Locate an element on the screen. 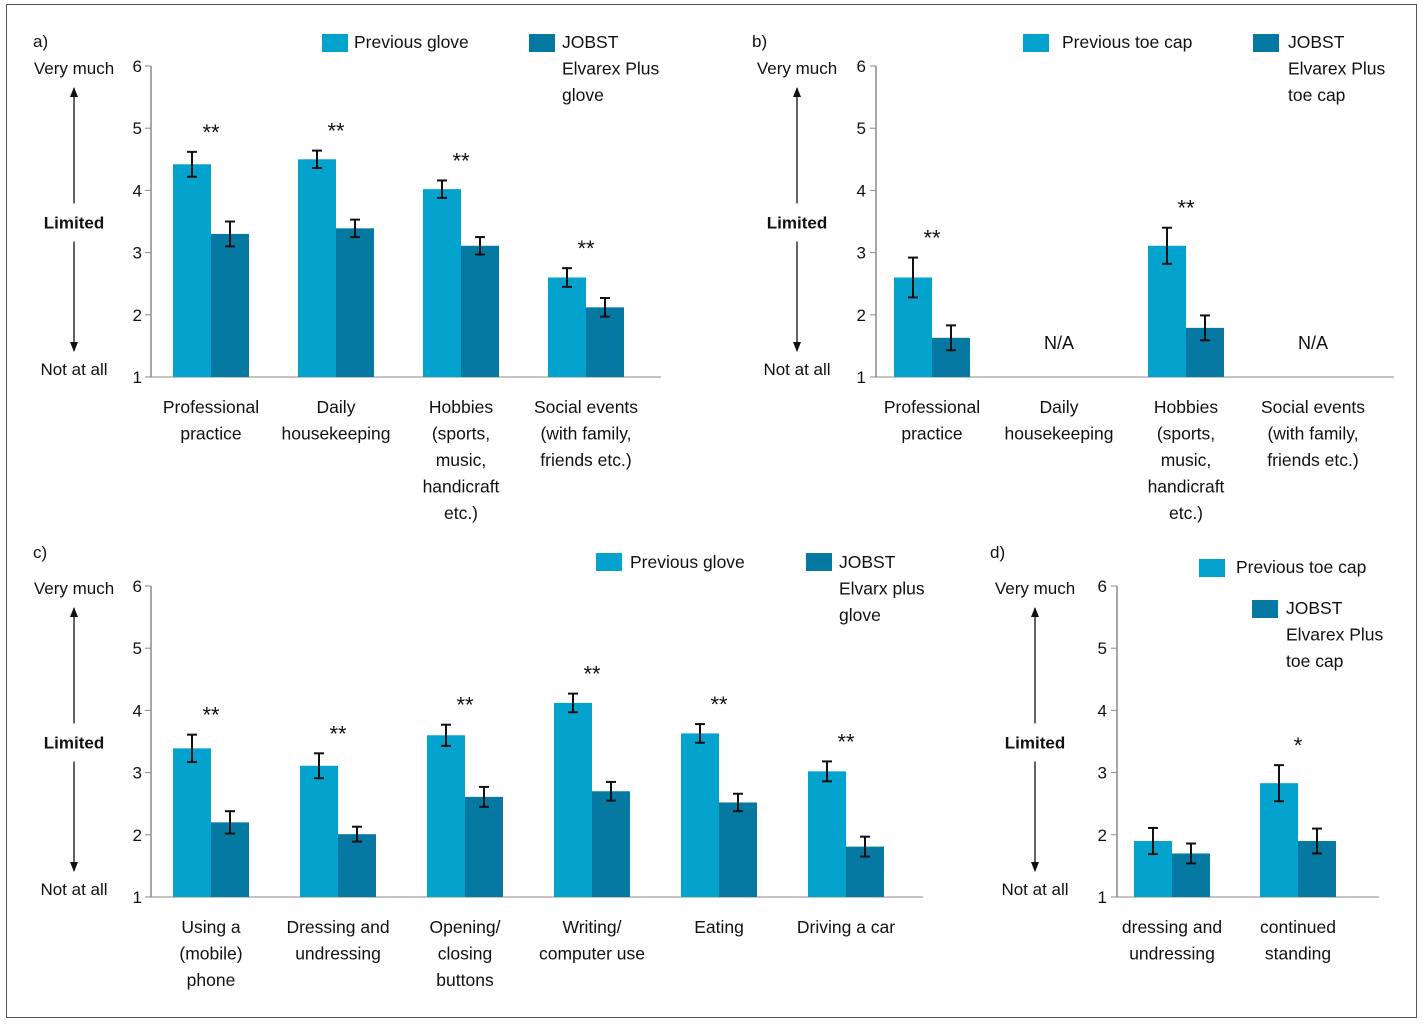 The image size is (1423, 1025). y-tick-label-a: 2 is located at coordinates (137, 315).